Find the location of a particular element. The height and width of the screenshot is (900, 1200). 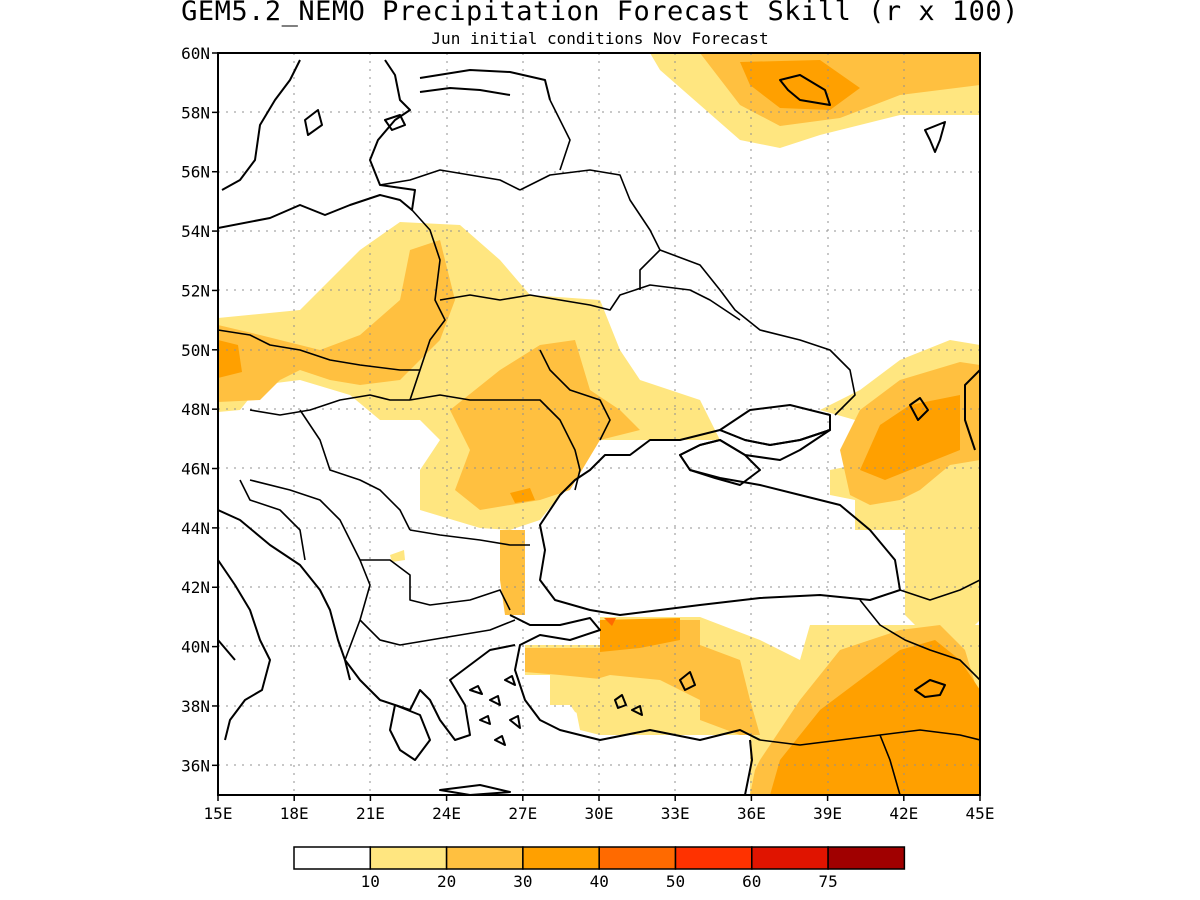

latitude-tick-labels: 36N 38N 40N 42N 44N 46N 48N 50N 52N 54N 56N 58N 60N is located at coordinates (199, 409).